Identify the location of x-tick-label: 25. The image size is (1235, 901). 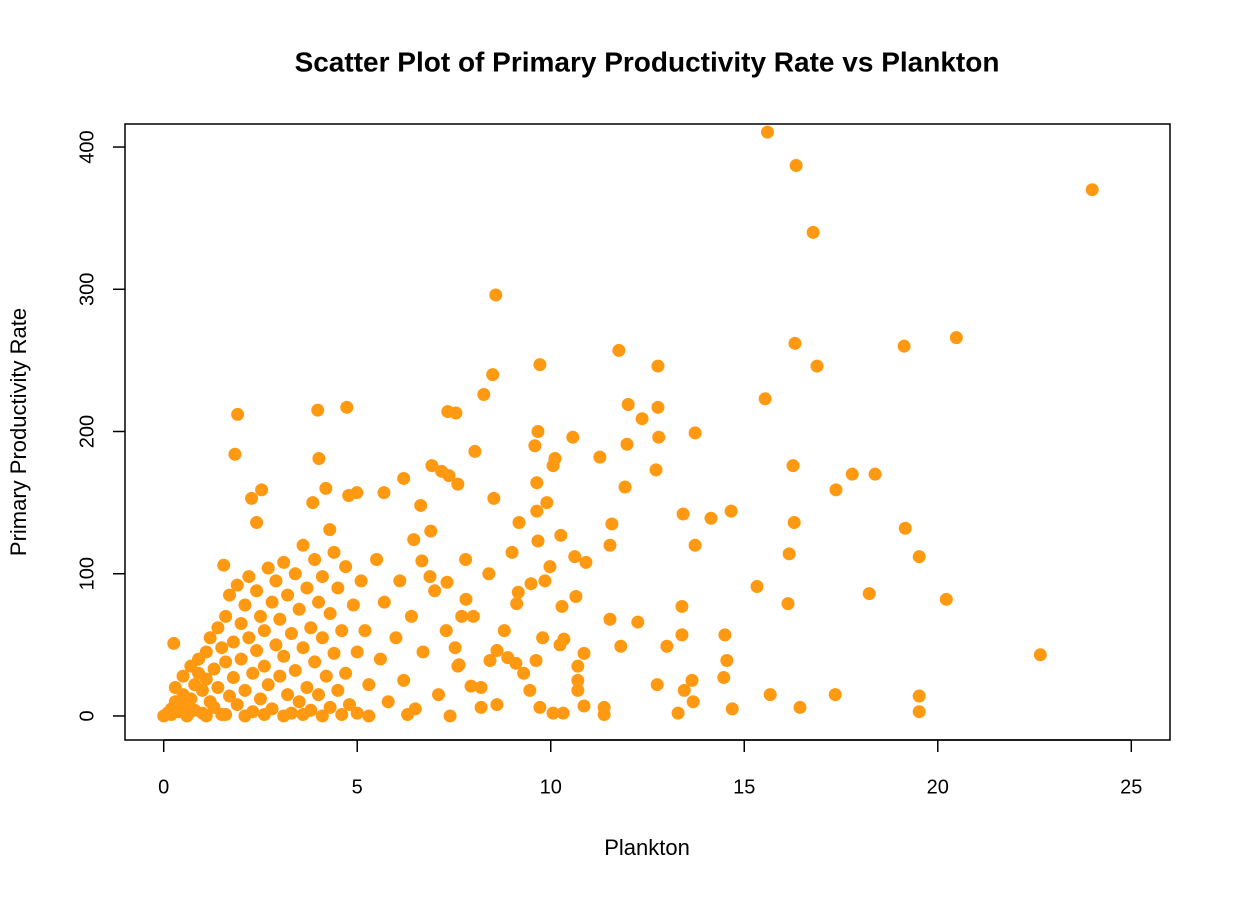
(1131, 787).